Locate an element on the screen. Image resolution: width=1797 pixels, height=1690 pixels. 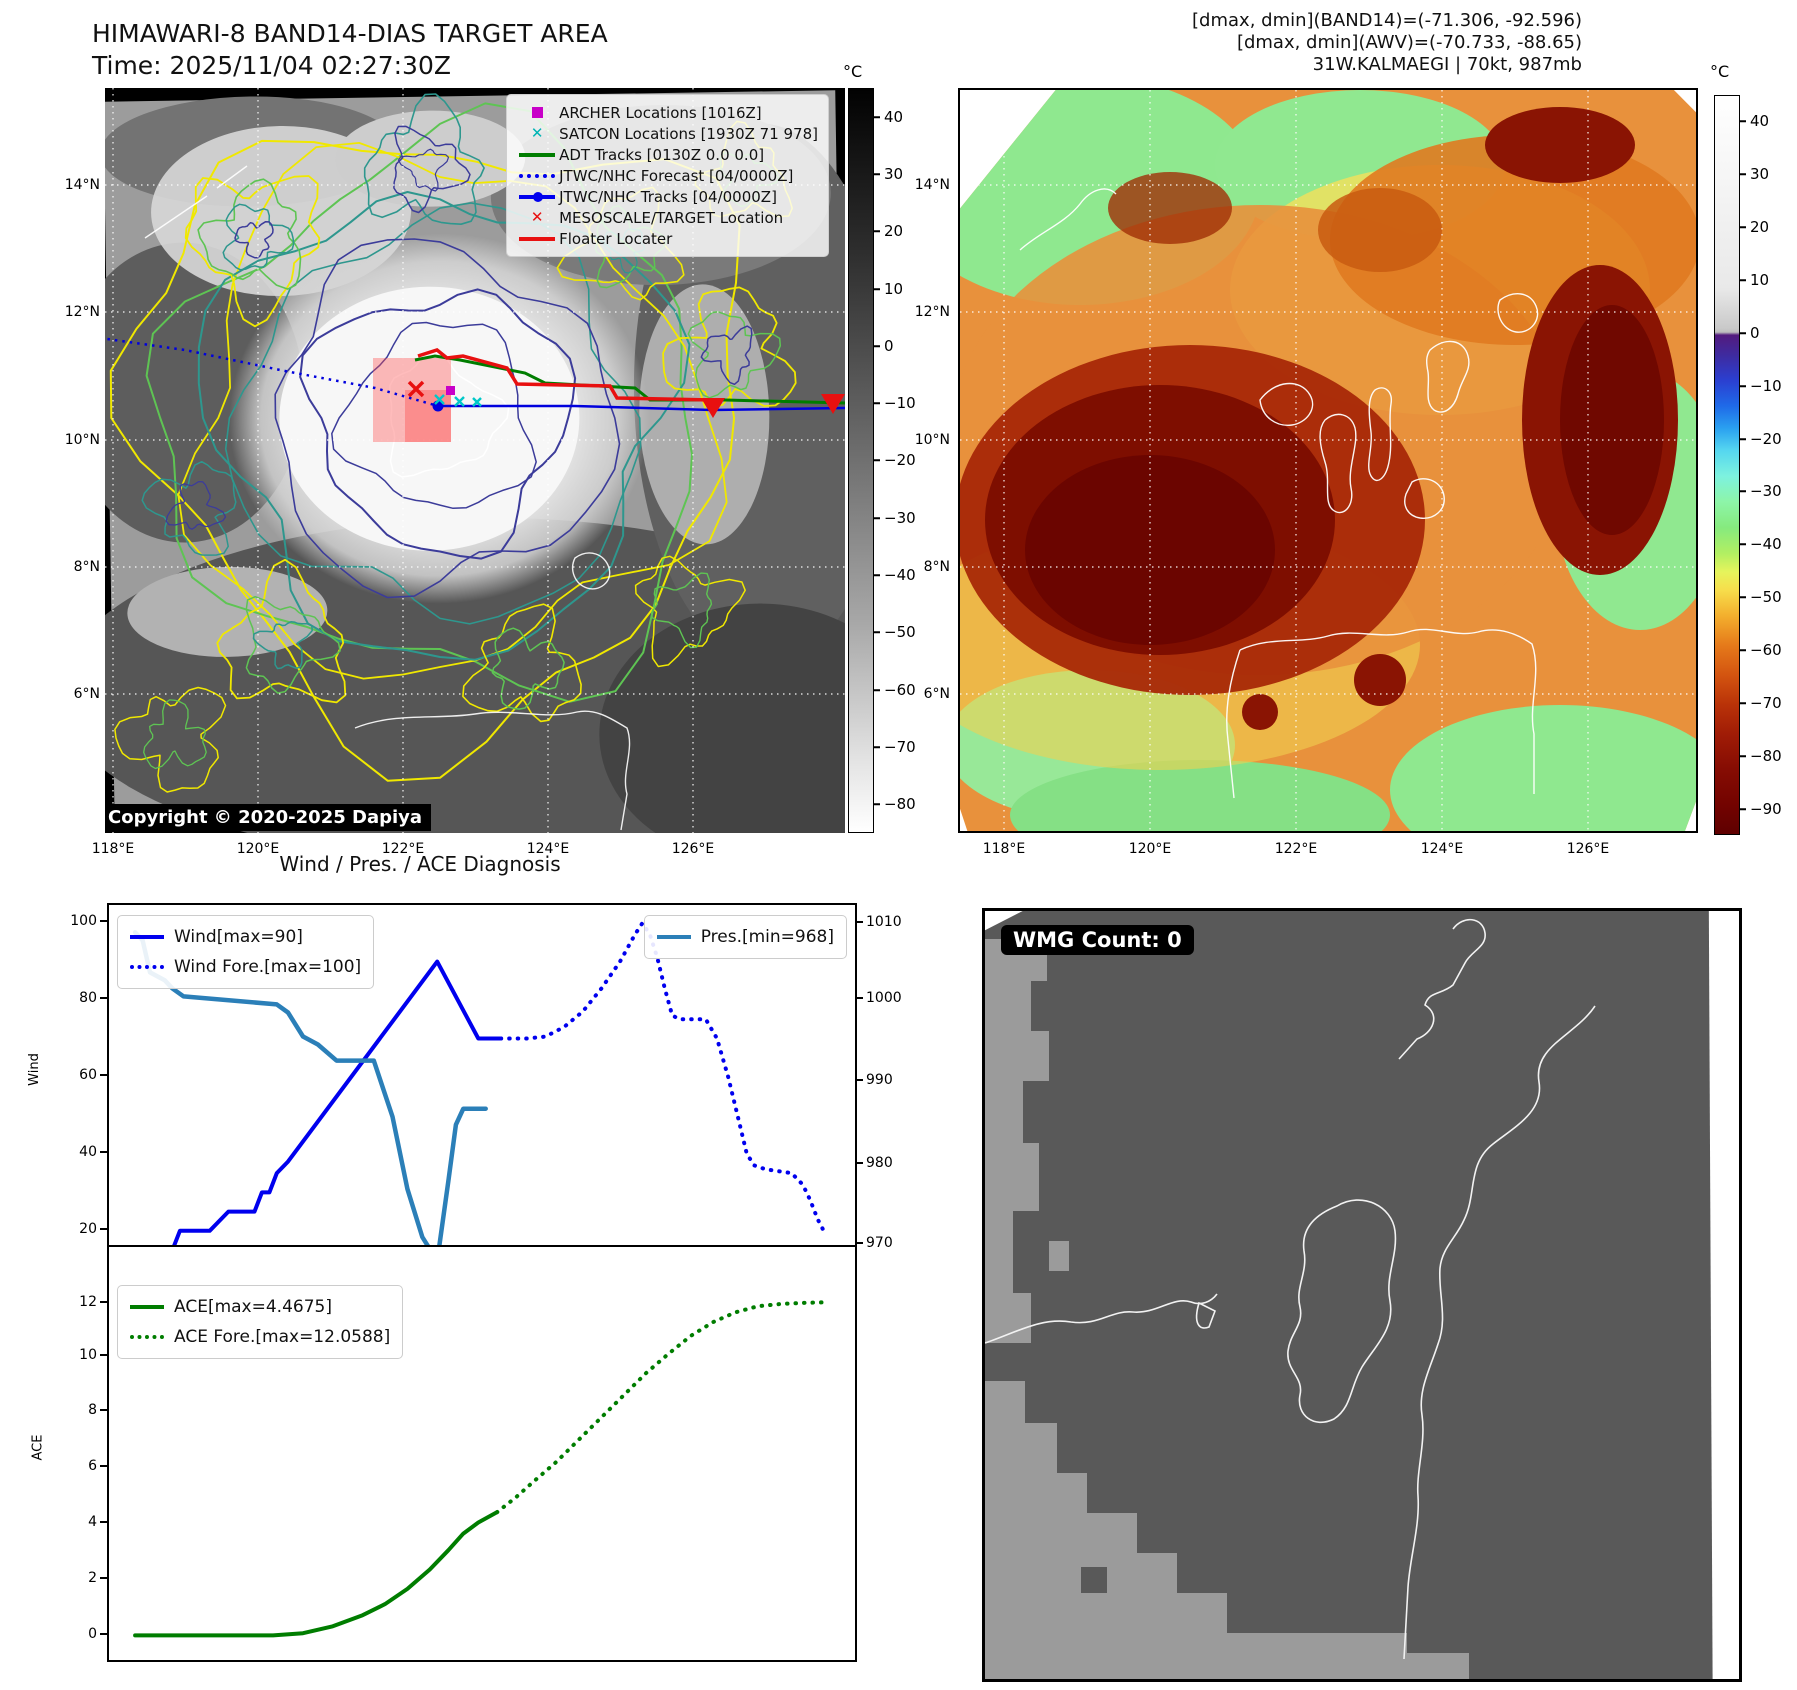
tick-label: 126°E is located at coordinates (1588, 849).